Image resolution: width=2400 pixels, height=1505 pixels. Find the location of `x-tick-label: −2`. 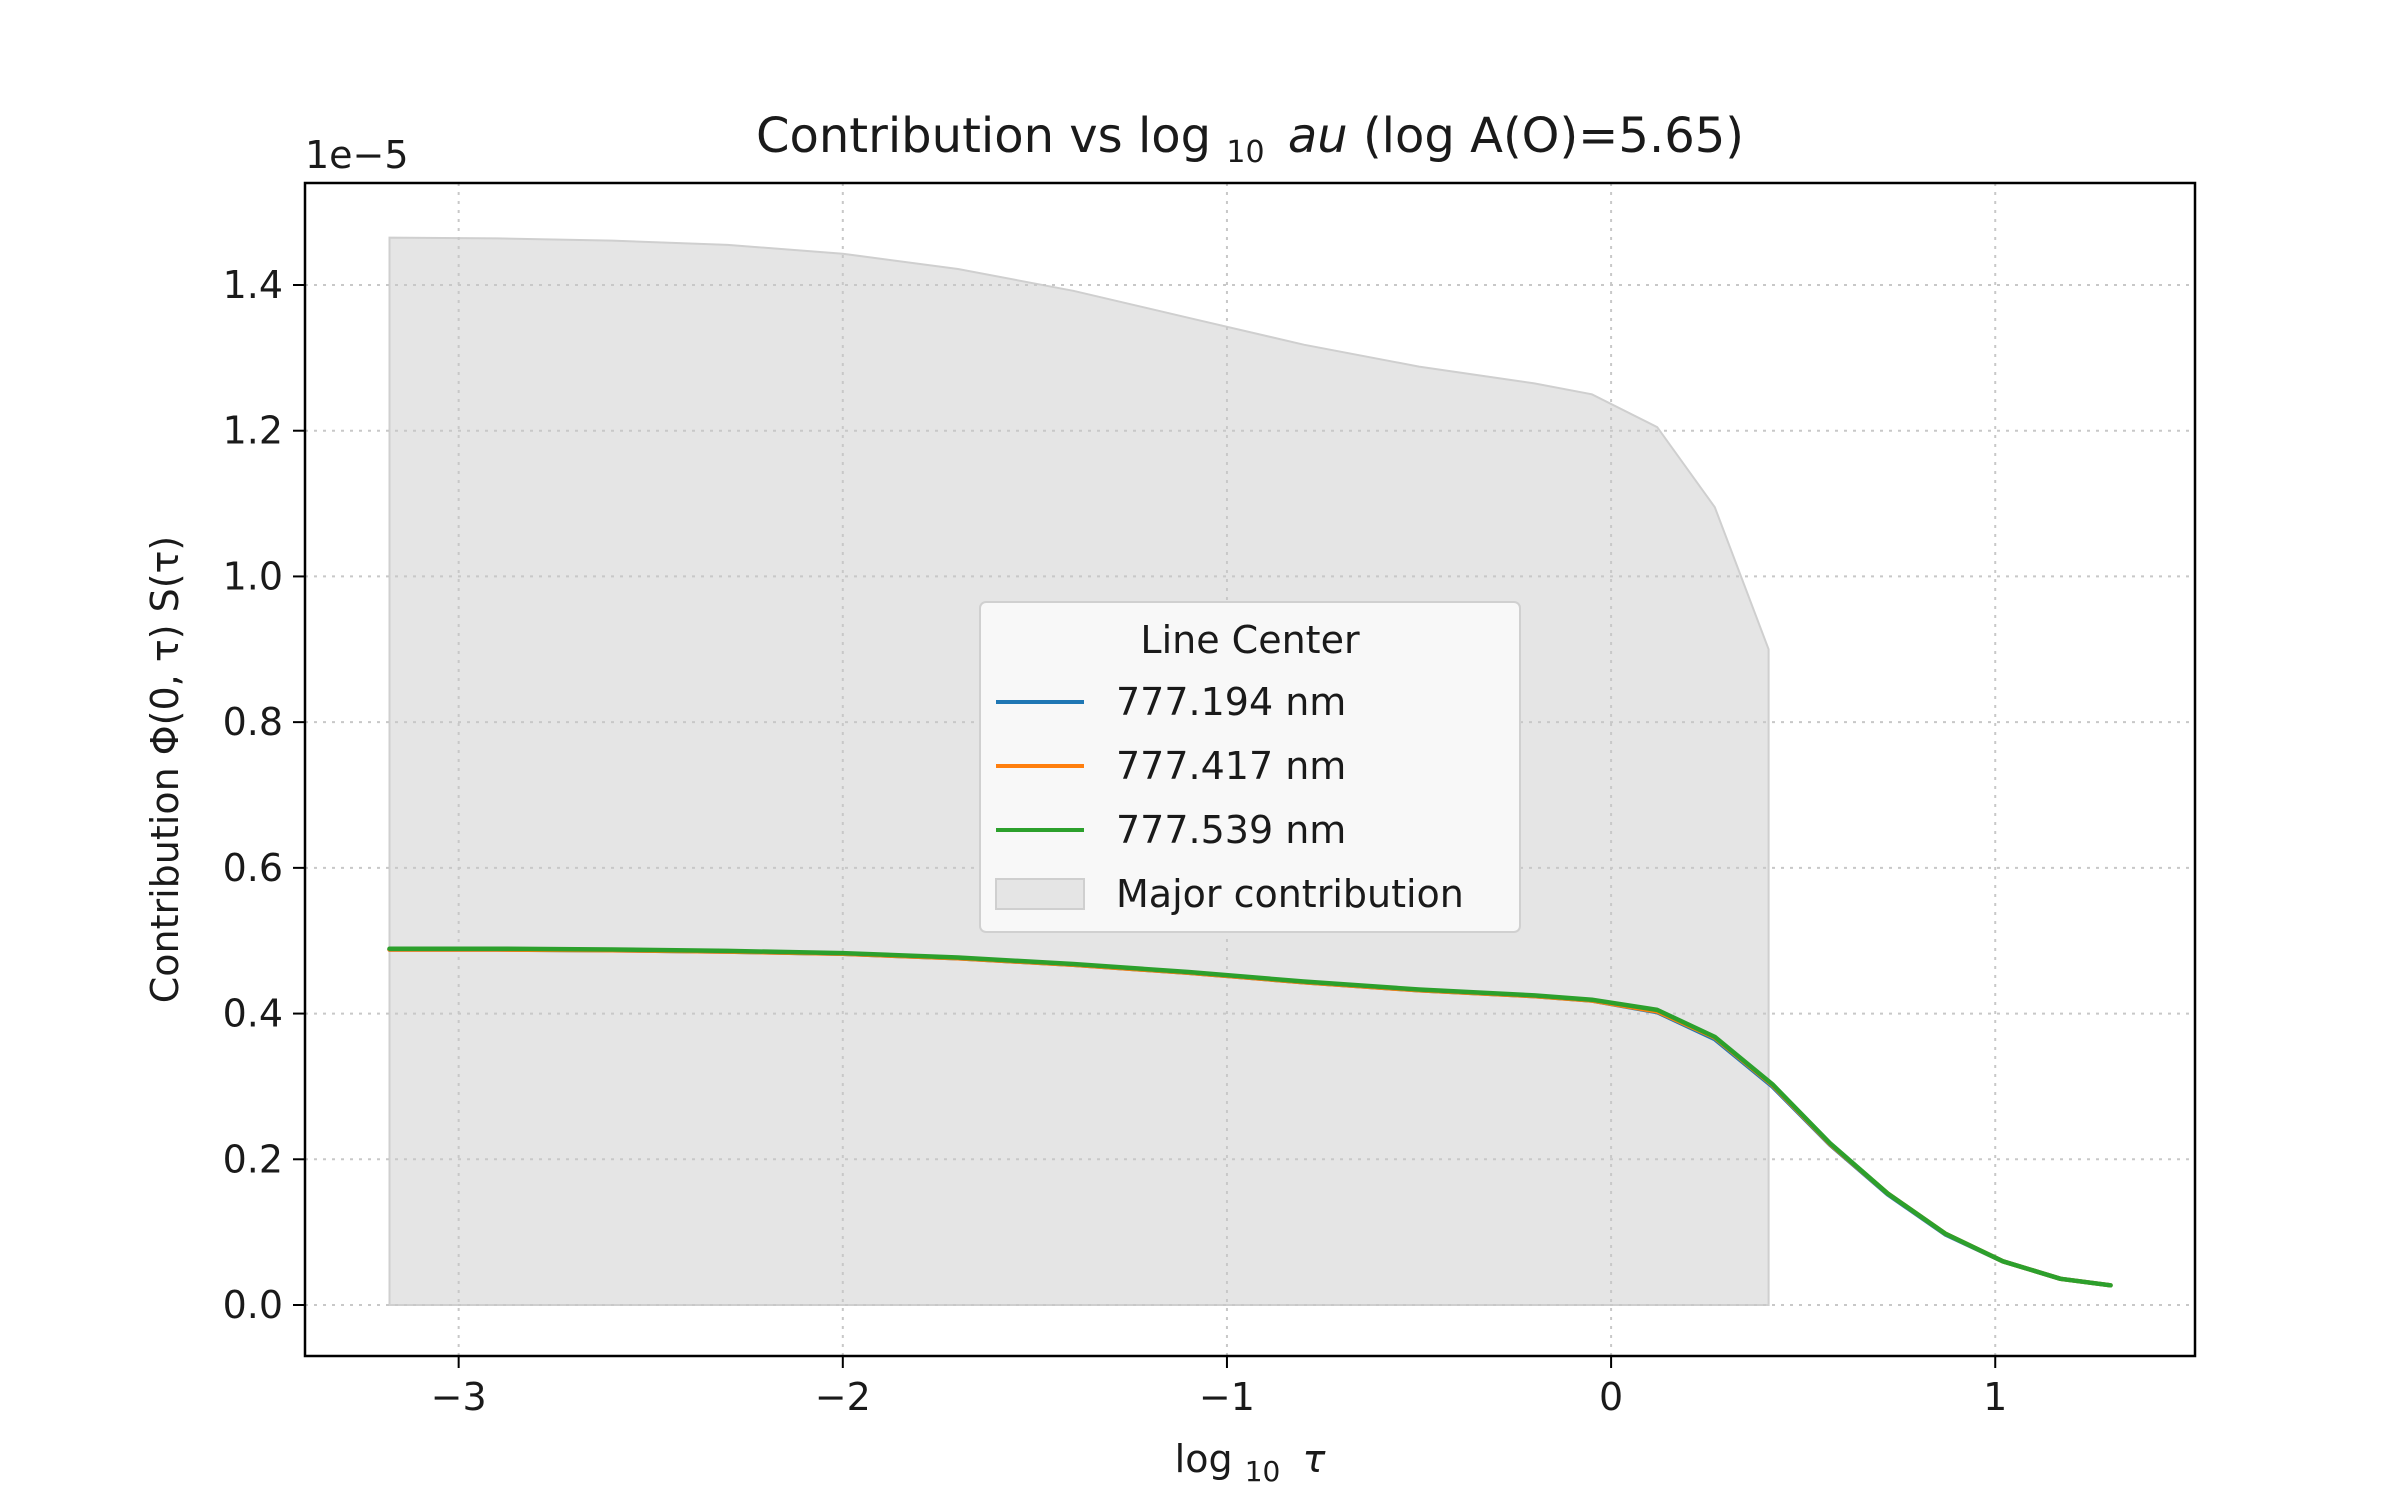

x-tick-label: −2 is located at coordinates (843, 1397).